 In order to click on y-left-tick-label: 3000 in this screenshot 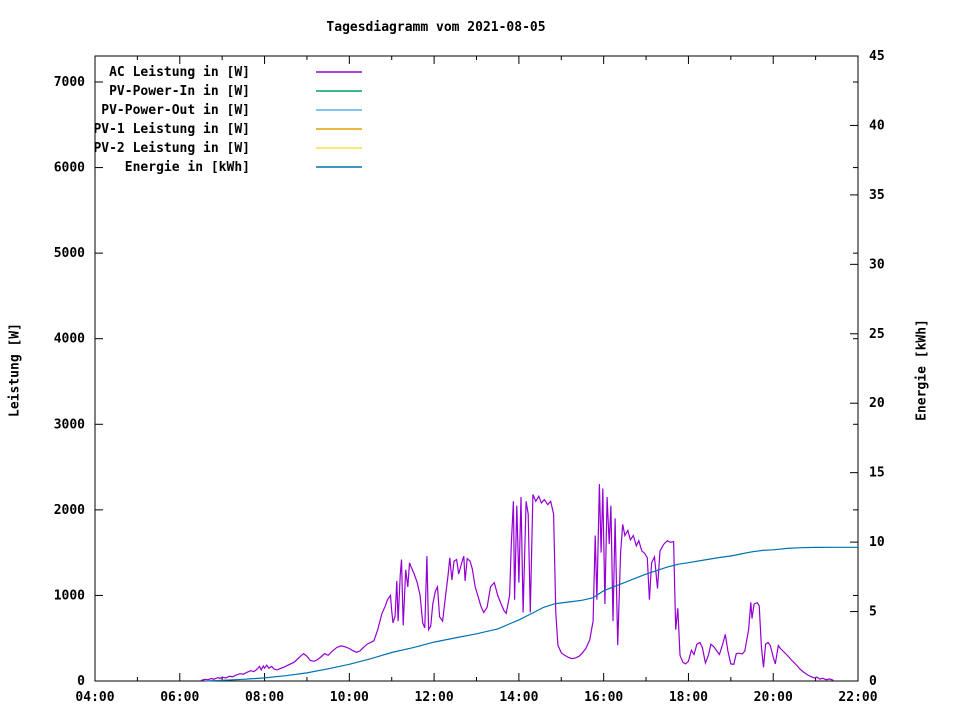, I will do `click(69, 424)`.